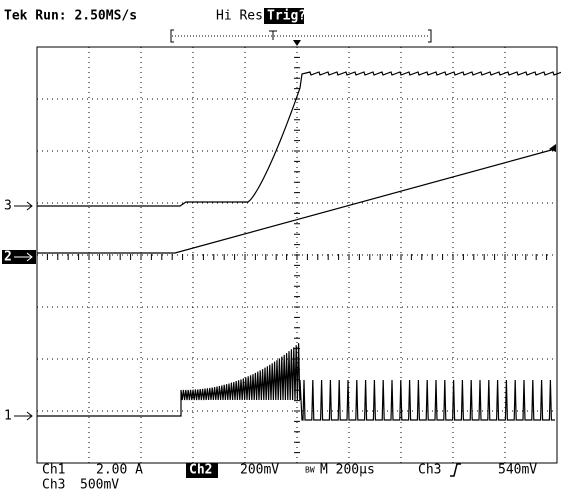 The width and height of the screenshot is (561, 498). I want to click on record-bar, so click(301, 36).